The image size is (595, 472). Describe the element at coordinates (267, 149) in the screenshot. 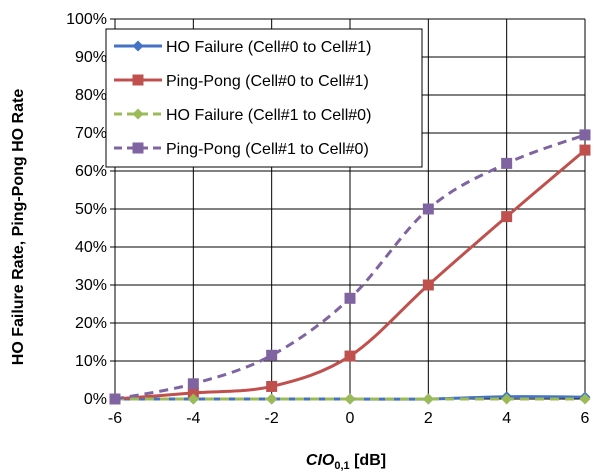

I see `legend-label: Ping-Pong (Cell#1 to Cell#0)` at that location.